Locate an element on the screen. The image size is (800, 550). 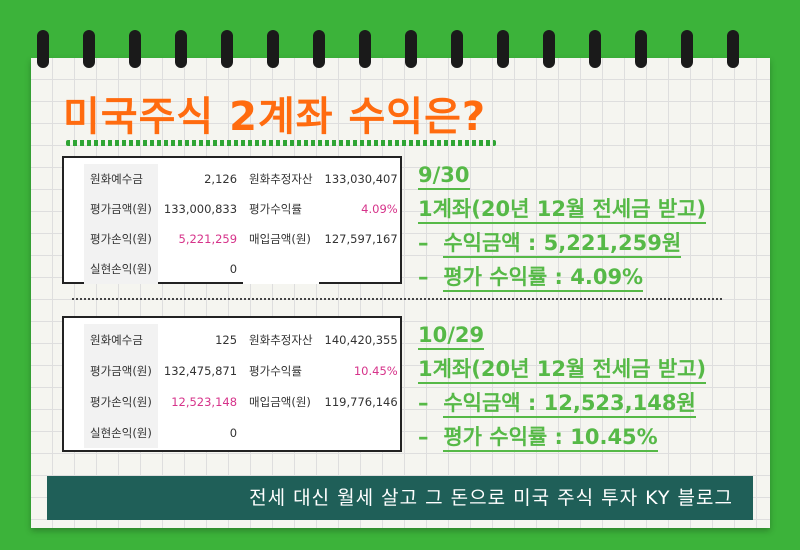
table-row: 원화예수금 125 원화추정자산 140,420,355 is located at coordinates (244, 339).